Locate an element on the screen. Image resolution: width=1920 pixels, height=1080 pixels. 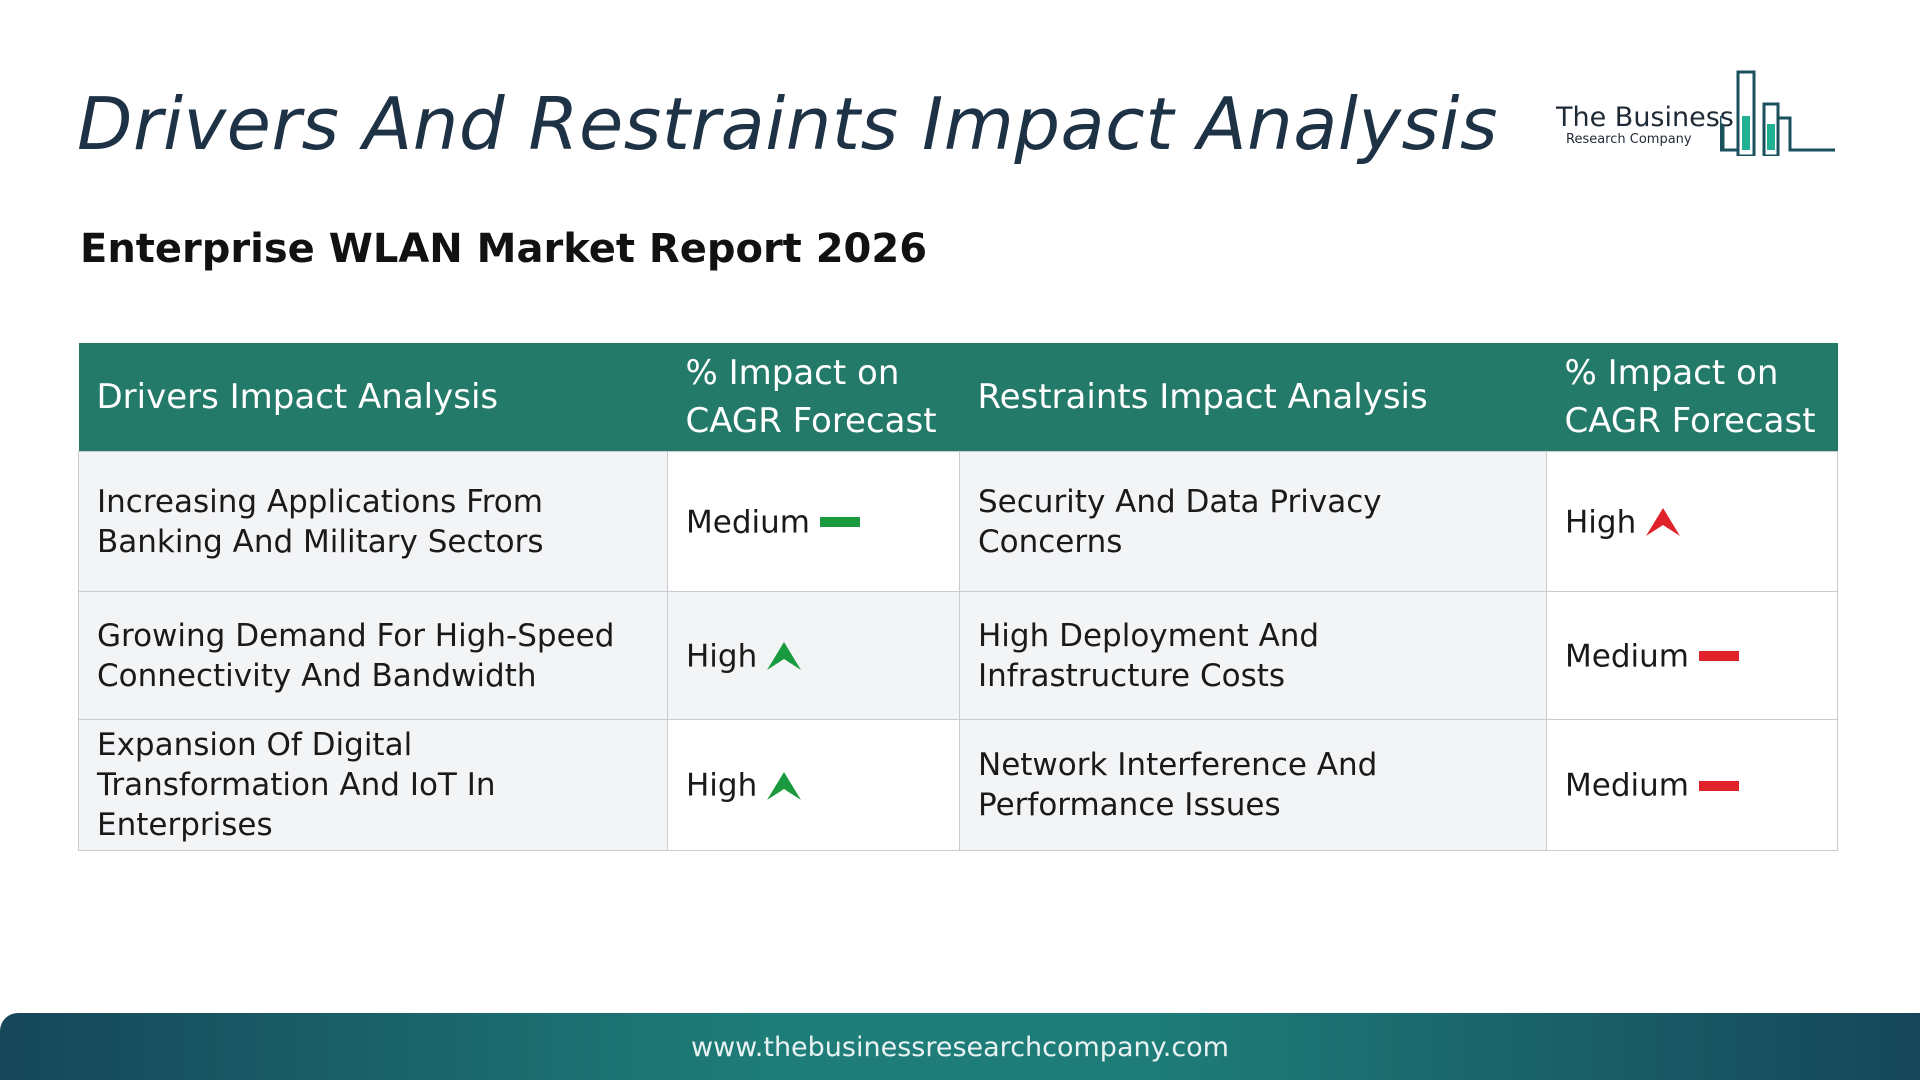
report-subtitle: Enterprise WLAN Market Report 2026 is located at coordinates (504, 249).